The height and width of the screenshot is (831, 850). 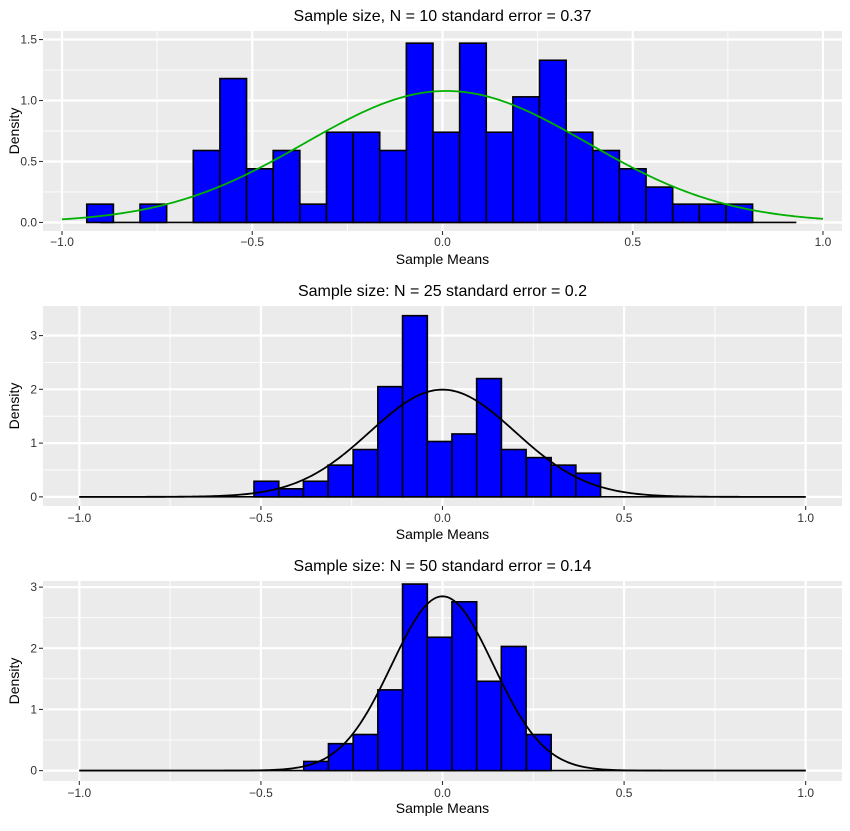 What do you see at coordinates (28, 101) in the screenshot?
I see `y-tick-label: 1.0` at bounding box center [28, 101].